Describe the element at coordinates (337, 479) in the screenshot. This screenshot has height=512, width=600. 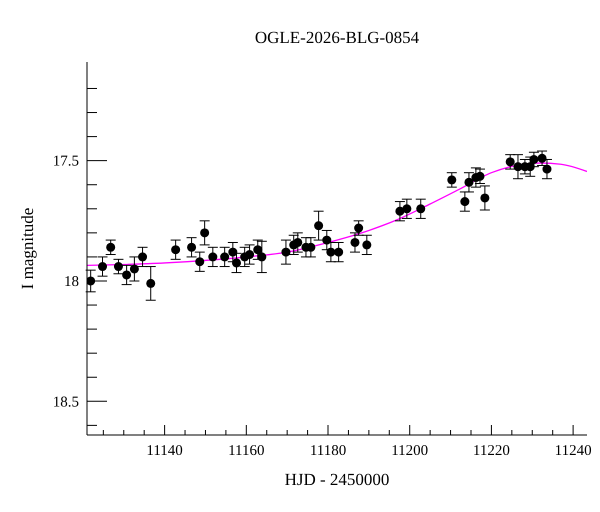
I see `x-axis-title: HJD - 2450000` at that location.